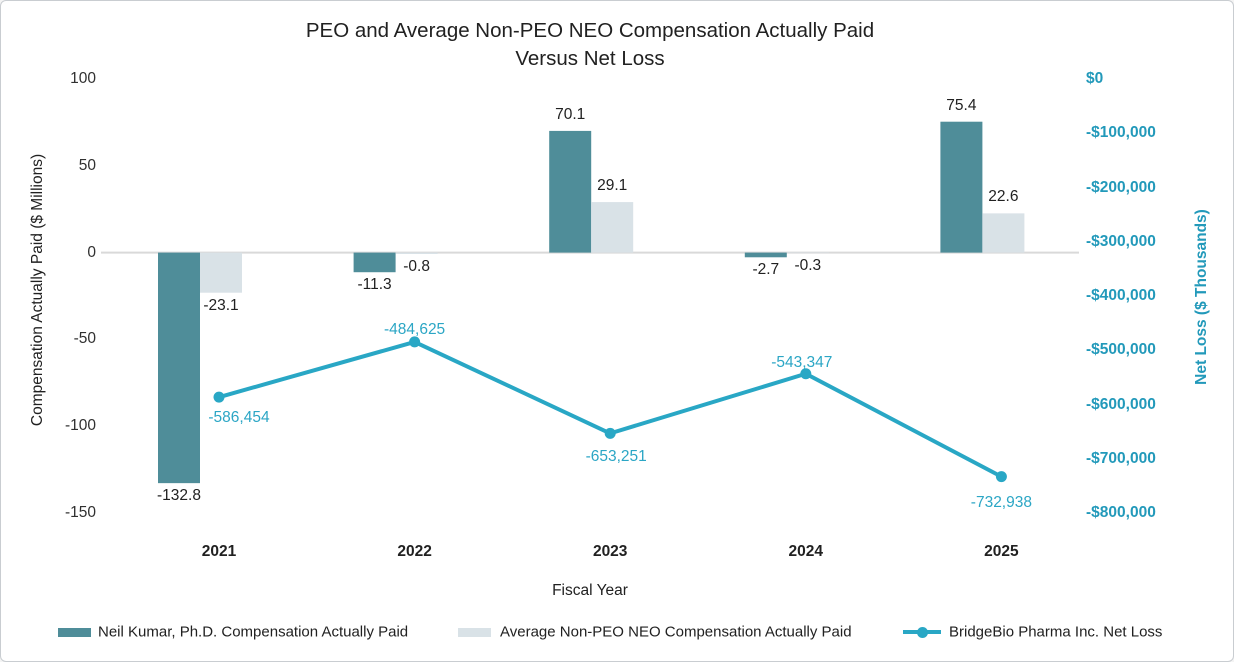 The width and height of the screenshot is (1234, 662). What do you see at coordinates (1003, 197) in the screenshot?
I see `bar-value-label: 22.6` at bounding box center [1003, 197].